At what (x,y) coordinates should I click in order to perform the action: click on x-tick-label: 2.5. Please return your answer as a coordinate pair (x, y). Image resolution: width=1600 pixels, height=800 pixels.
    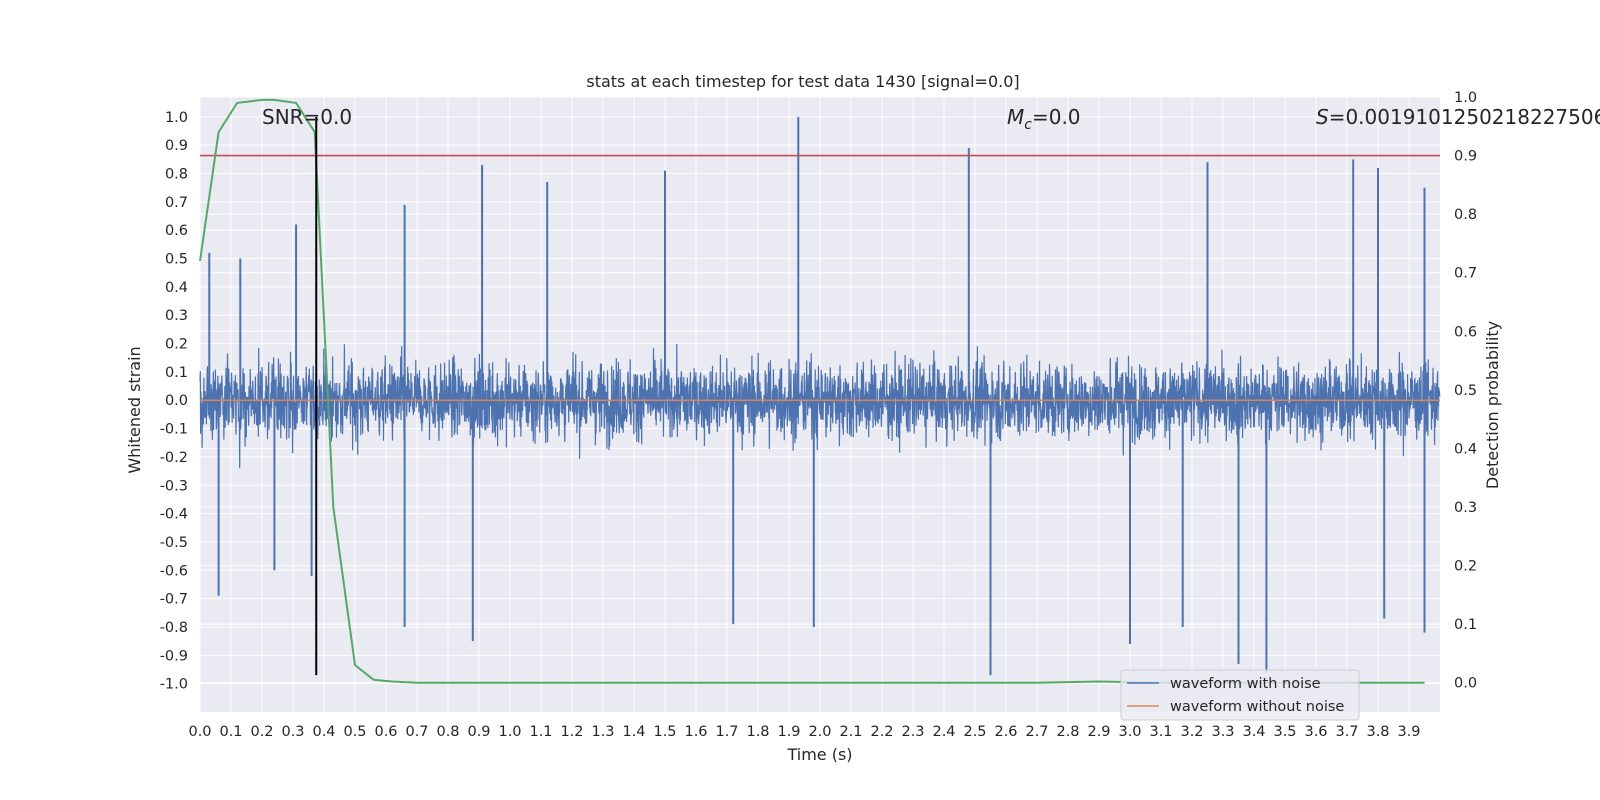
    Looking at the image, I should click on (974, 732).